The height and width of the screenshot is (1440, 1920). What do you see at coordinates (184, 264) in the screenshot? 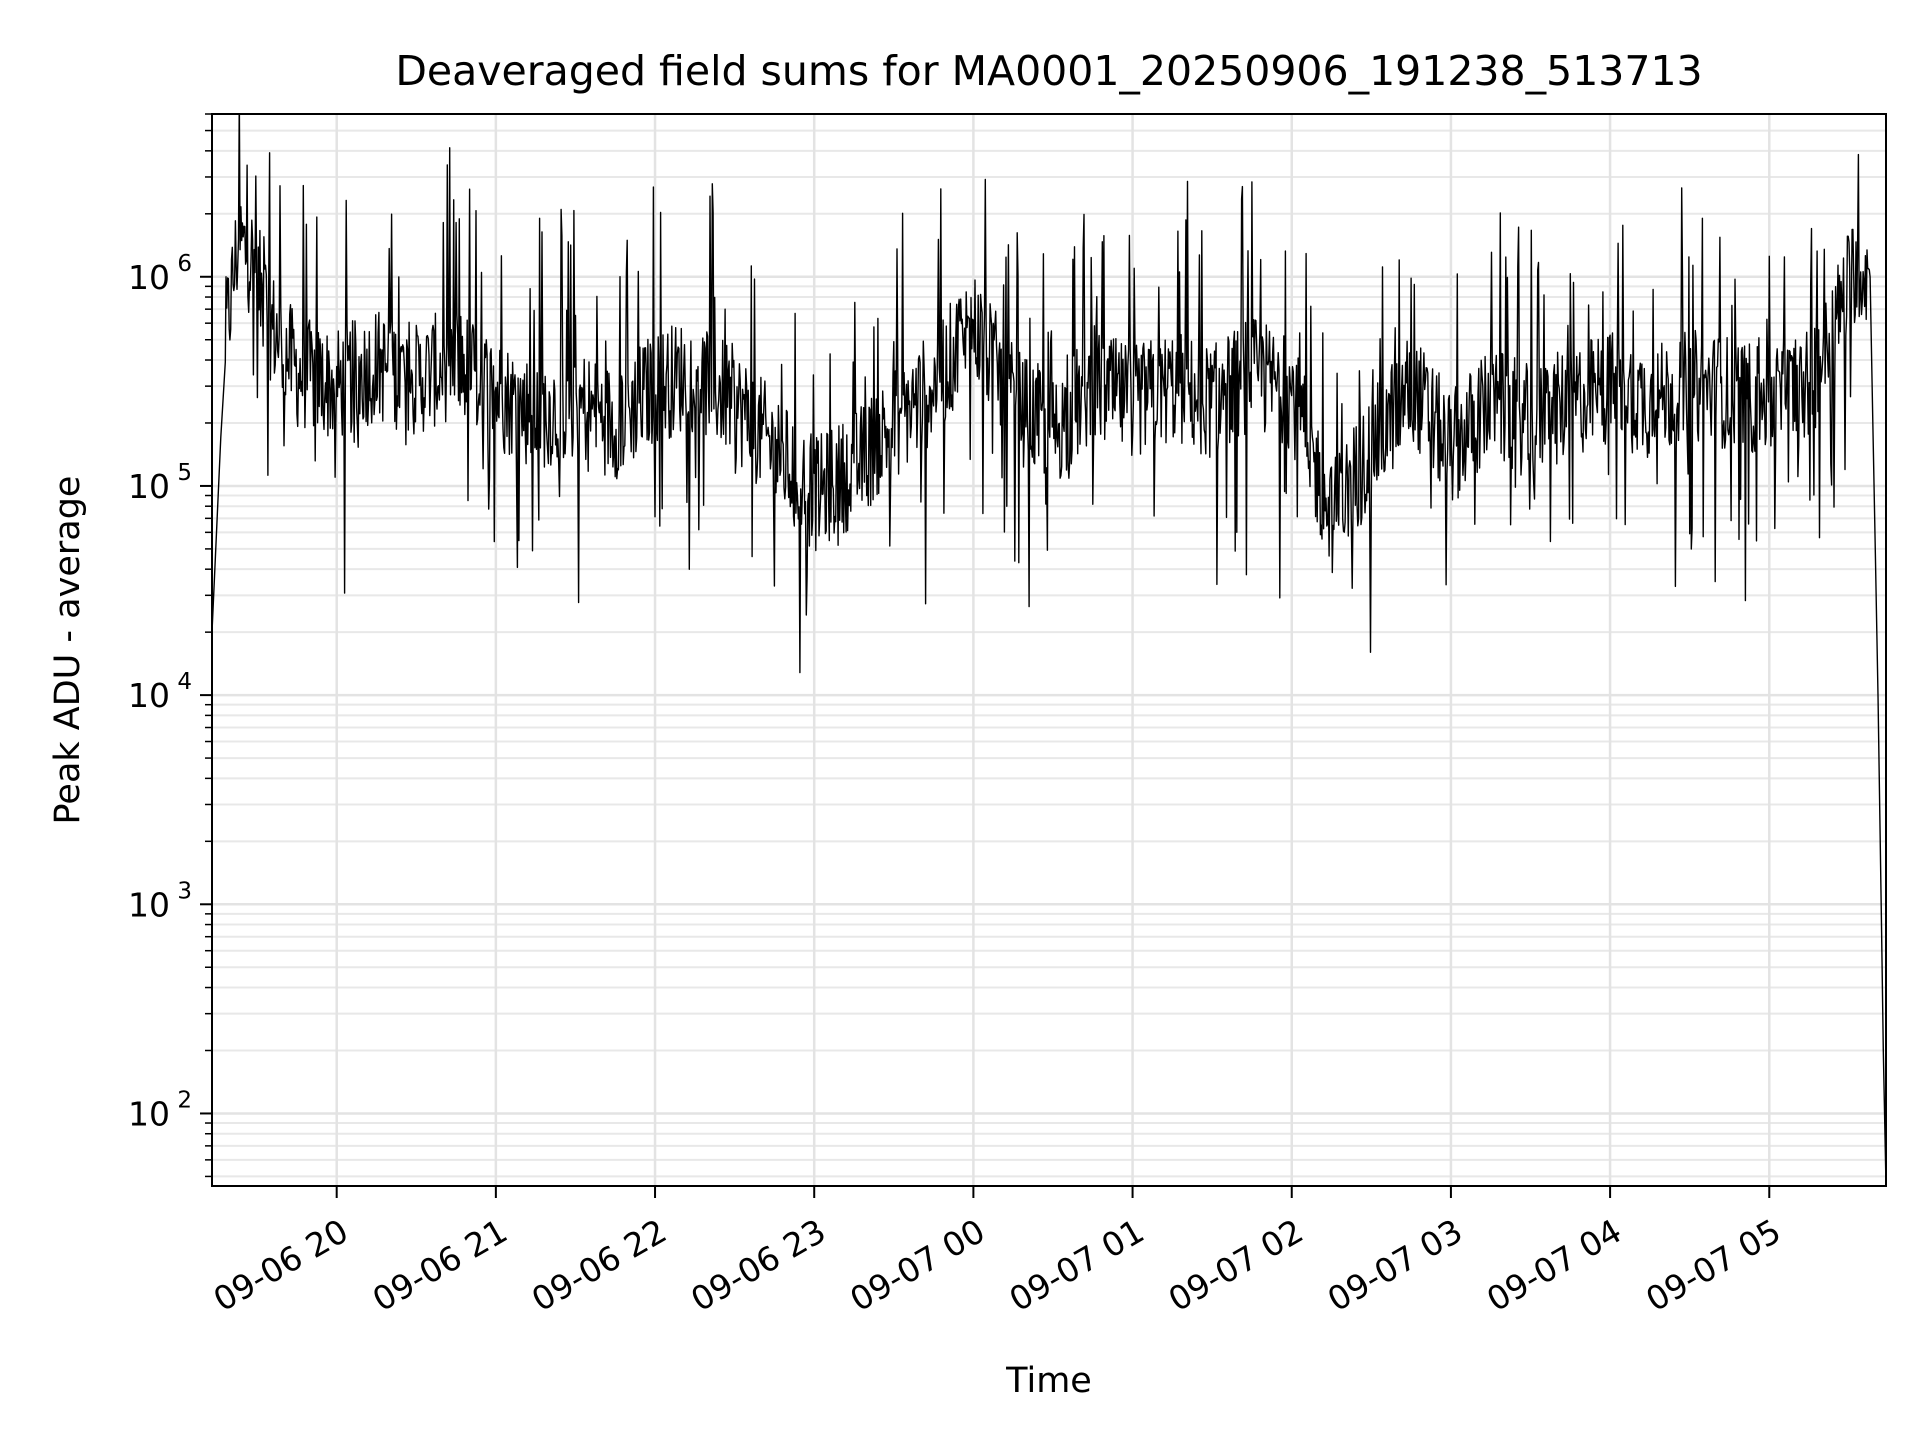
I see `y-tick-exponent: 6` at bounding box center [184, 264].